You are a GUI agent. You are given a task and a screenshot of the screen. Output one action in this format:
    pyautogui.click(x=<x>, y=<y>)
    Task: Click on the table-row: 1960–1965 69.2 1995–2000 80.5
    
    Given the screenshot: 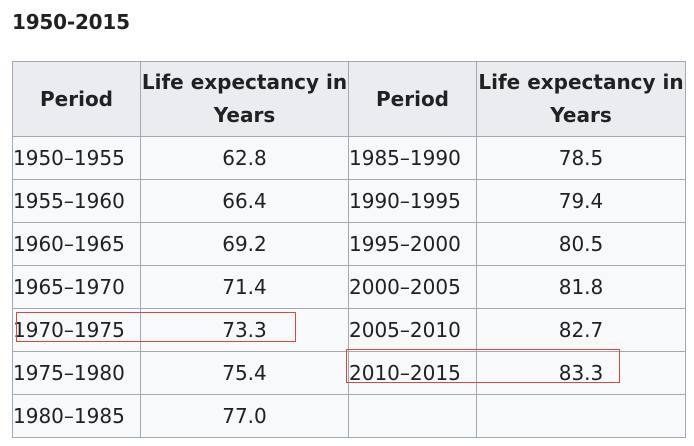 What is the action you would take?
    pyautogui.click(x=349, y=244)
    